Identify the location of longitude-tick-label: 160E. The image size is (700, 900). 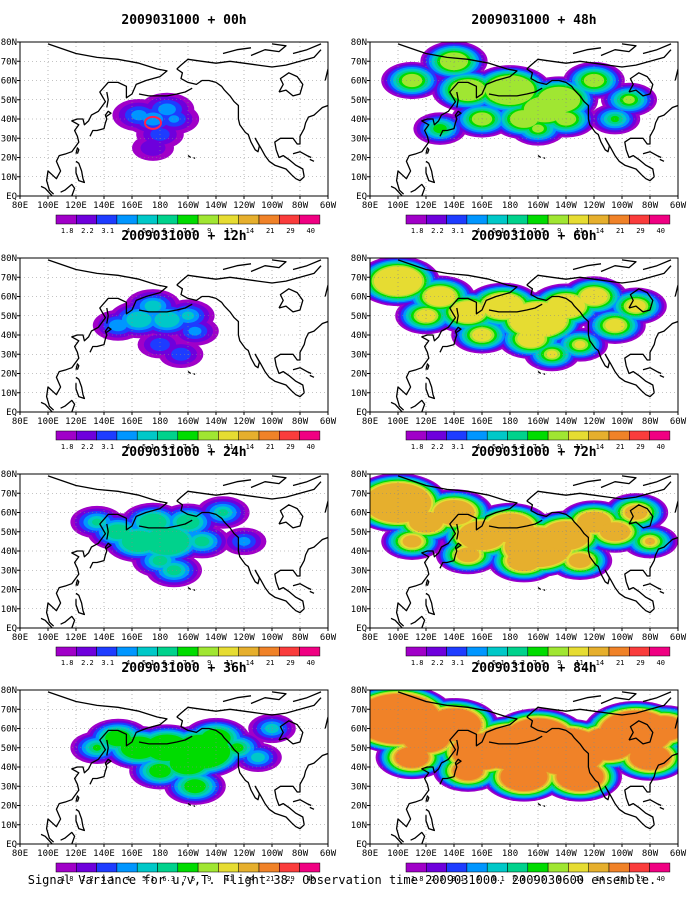
(482, 638).